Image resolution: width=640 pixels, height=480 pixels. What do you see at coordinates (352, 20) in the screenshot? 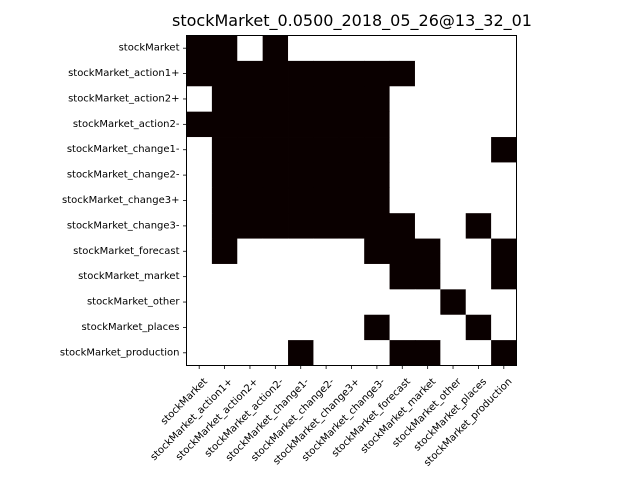
I see `chart-title: stockMarket_0.0500_2018_05_26@13_32_01` at bounding box center [352, 20].